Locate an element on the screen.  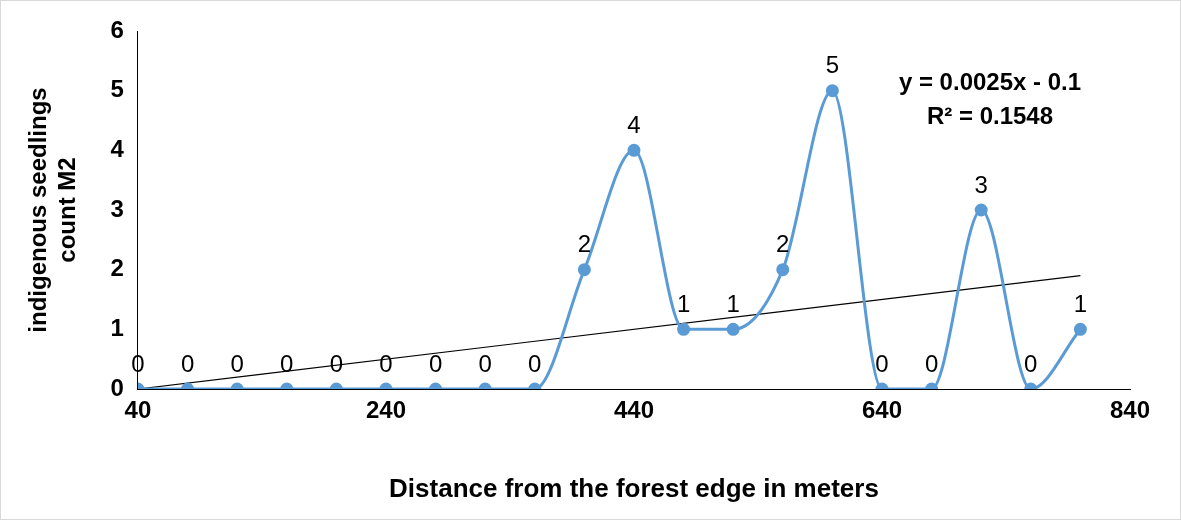
x-axis-title: Distance from the forest edge in meters is located at coordinates (634, 487).